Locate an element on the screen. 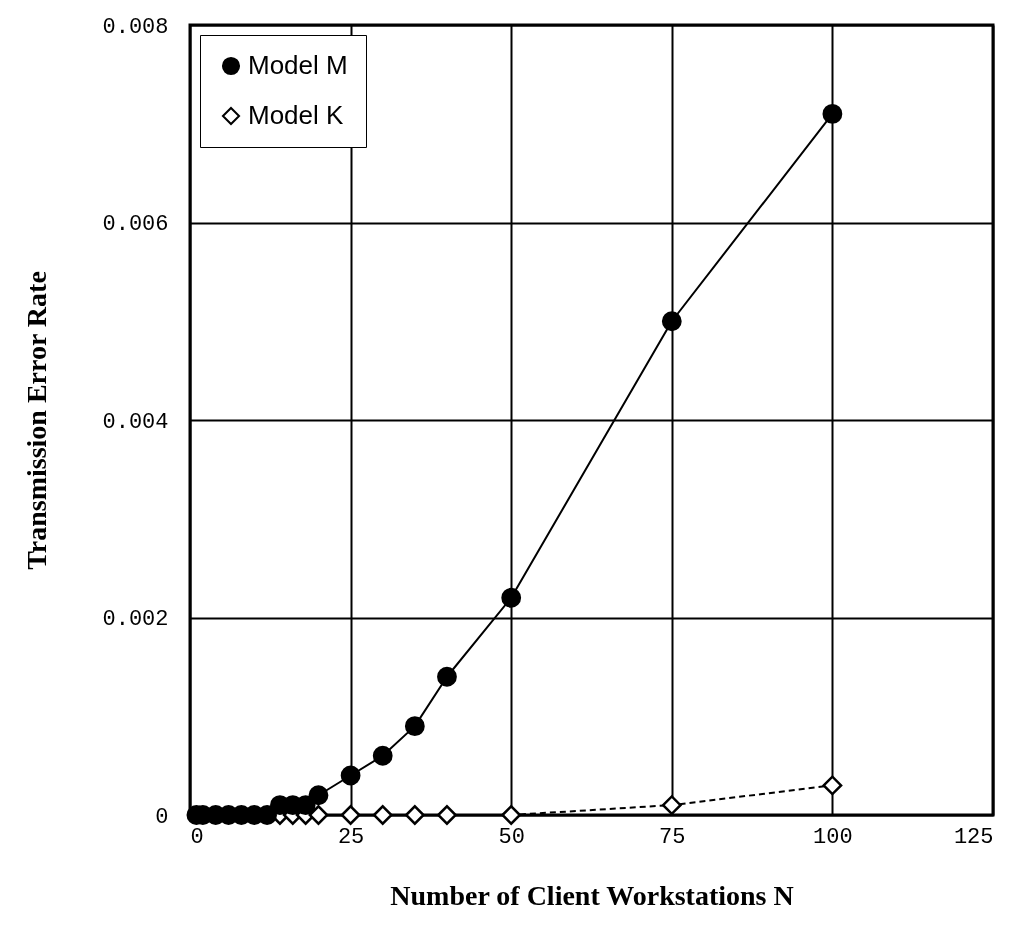 This screenshot has height=933, width=1022. x-axis-title: Number of Client Workstations N is located at coordinates (592, 895).